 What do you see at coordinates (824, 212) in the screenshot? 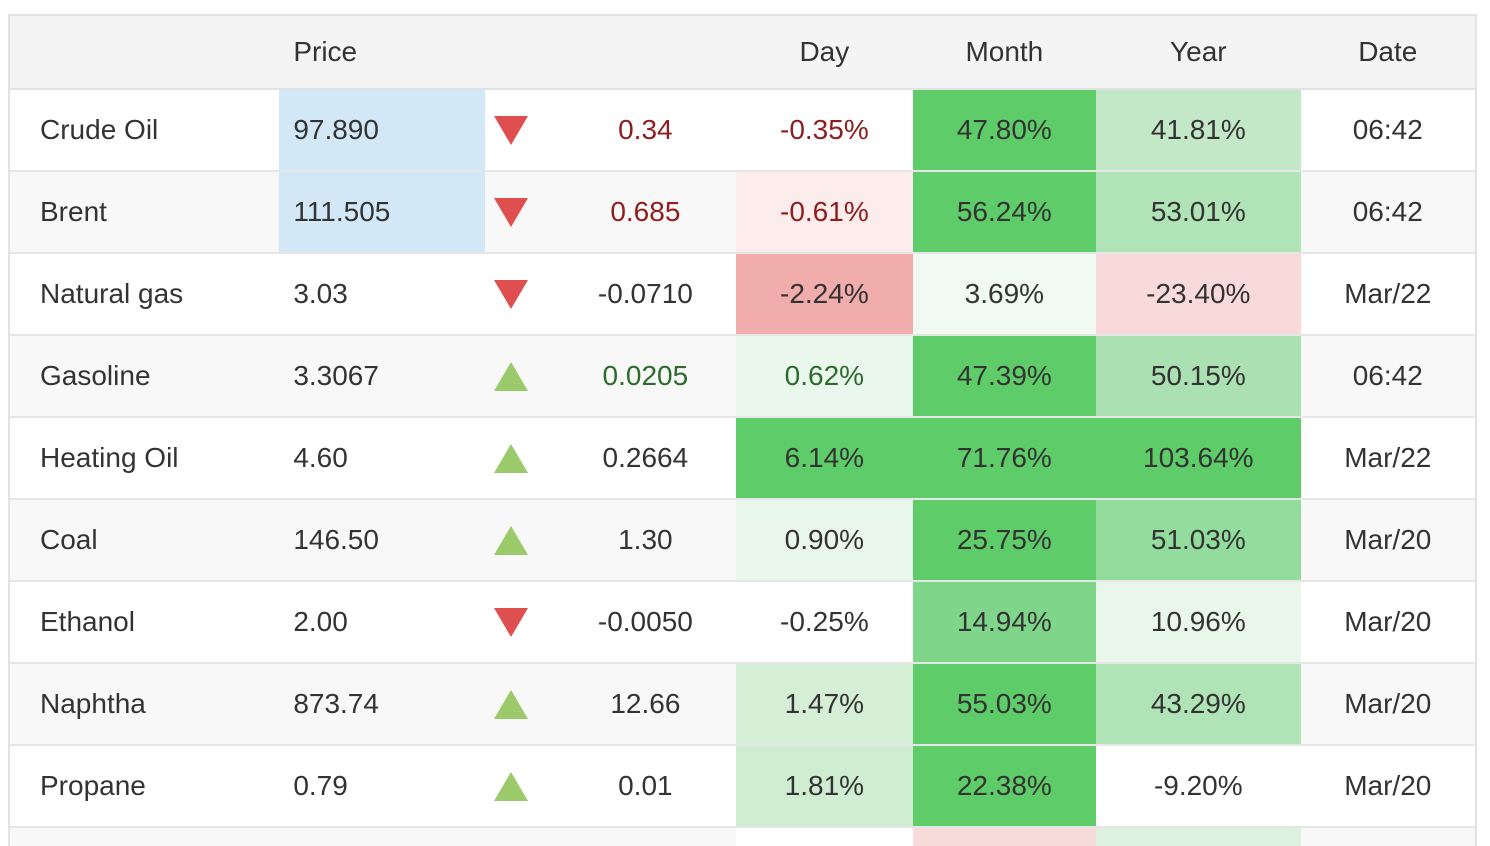
I see `day-change-cell: -0.61%` at bounding box center [824, 212].